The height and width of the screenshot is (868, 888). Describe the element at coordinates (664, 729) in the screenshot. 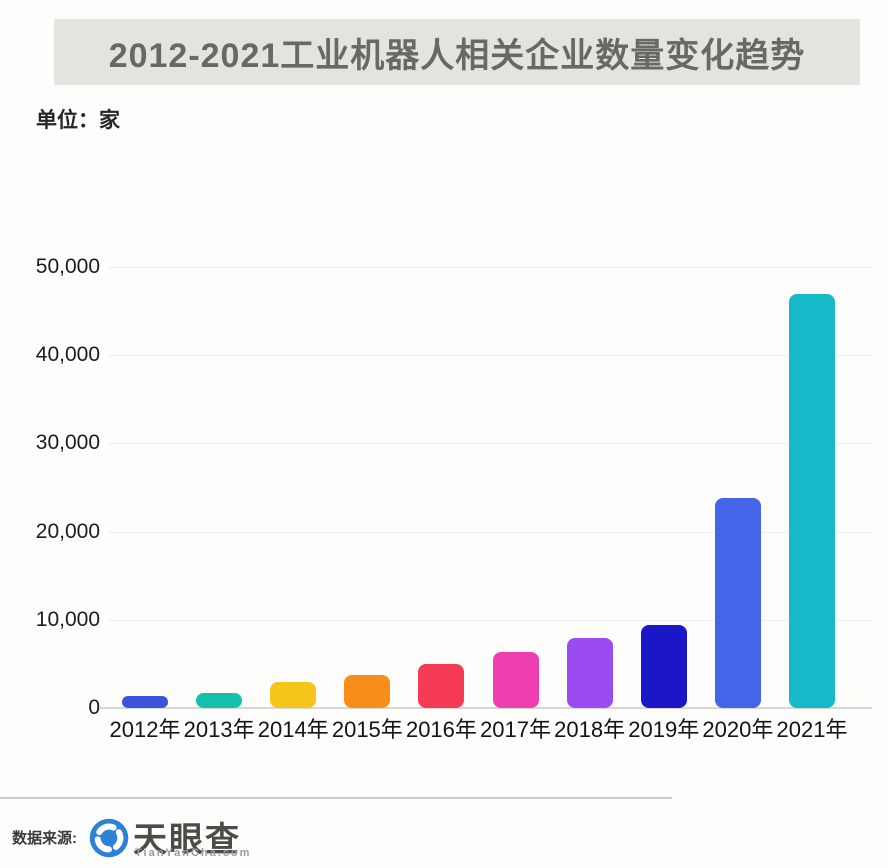

I see `x-tick-label-2019年: 2019年` at that location.